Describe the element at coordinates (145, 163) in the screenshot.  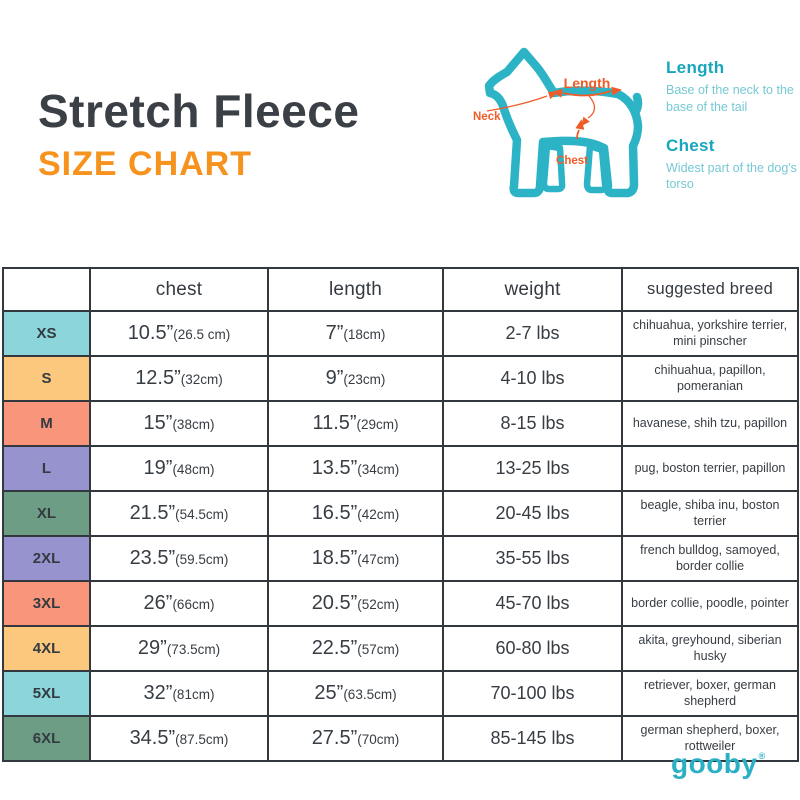
I see `page-subtitle: SIZE CHART` at that location.